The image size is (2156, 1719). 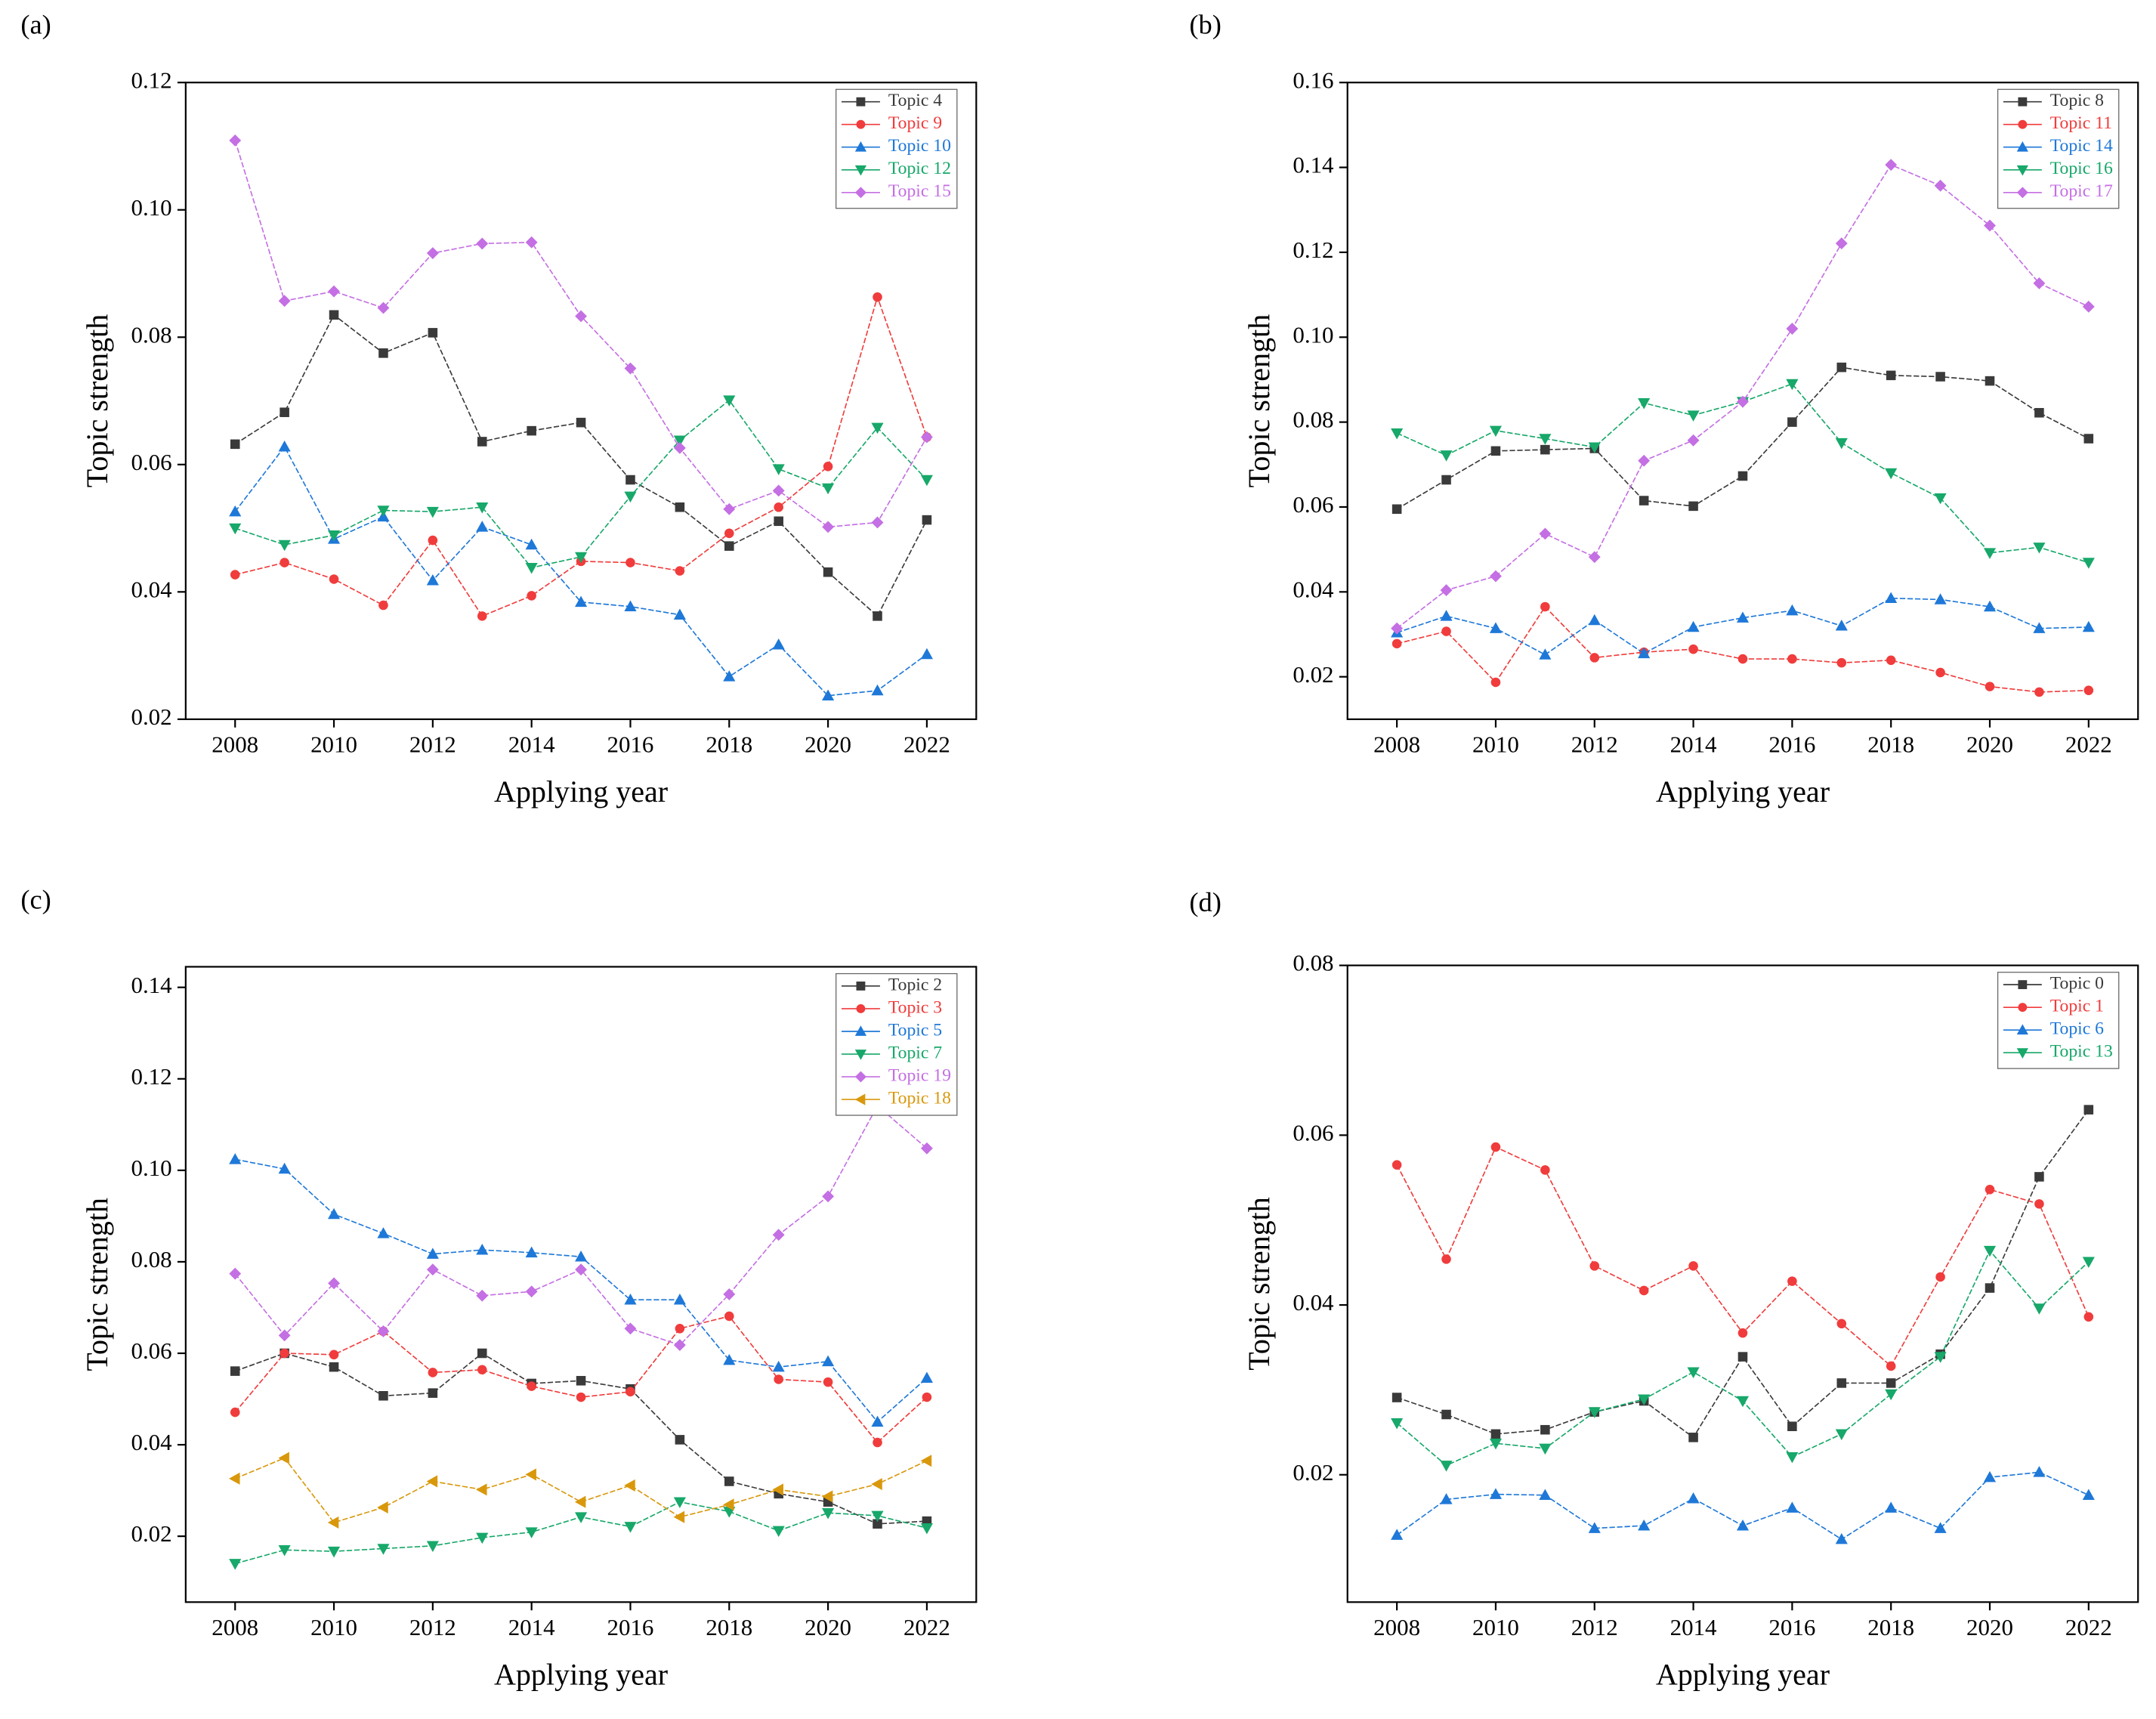 I want to click on x-axis-title: Applying year, so click(x=1743, y=1675).